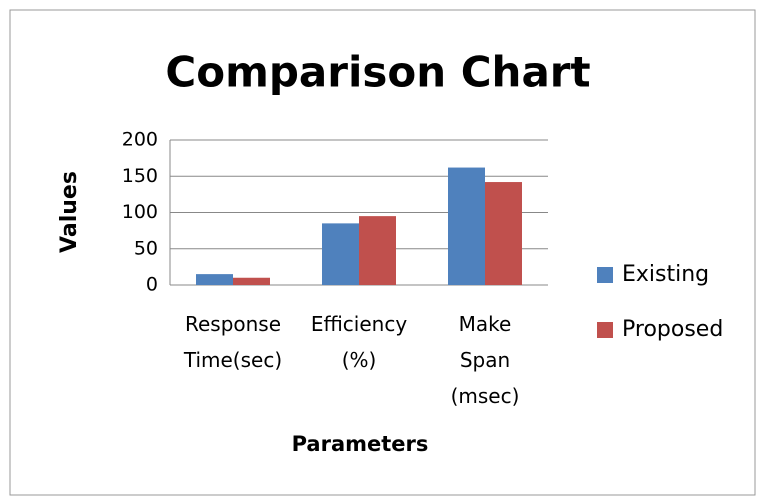 Image resolution: width=757 pixels, height=497 pixels. What do you see at coordinates (146, 248) in the screenshot?
I see `y-tick-label: 50` at bounding box center [146, 248].